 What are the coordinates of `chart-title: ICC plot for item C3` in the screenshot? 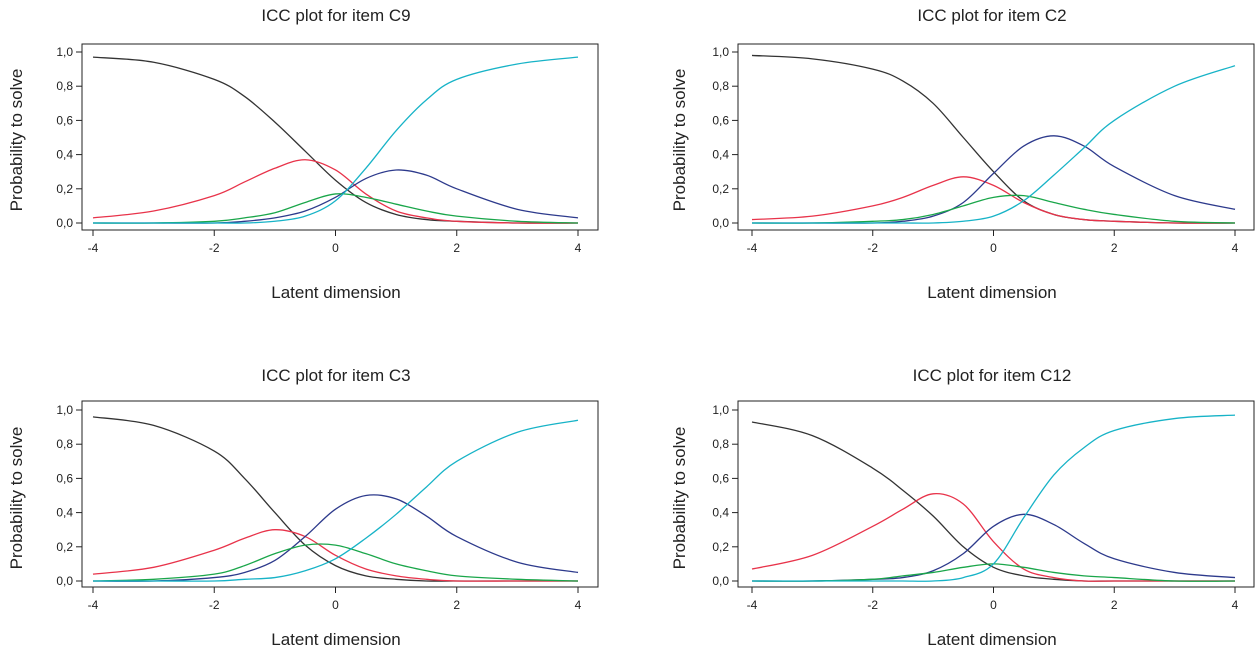 It's located at (335, 375).